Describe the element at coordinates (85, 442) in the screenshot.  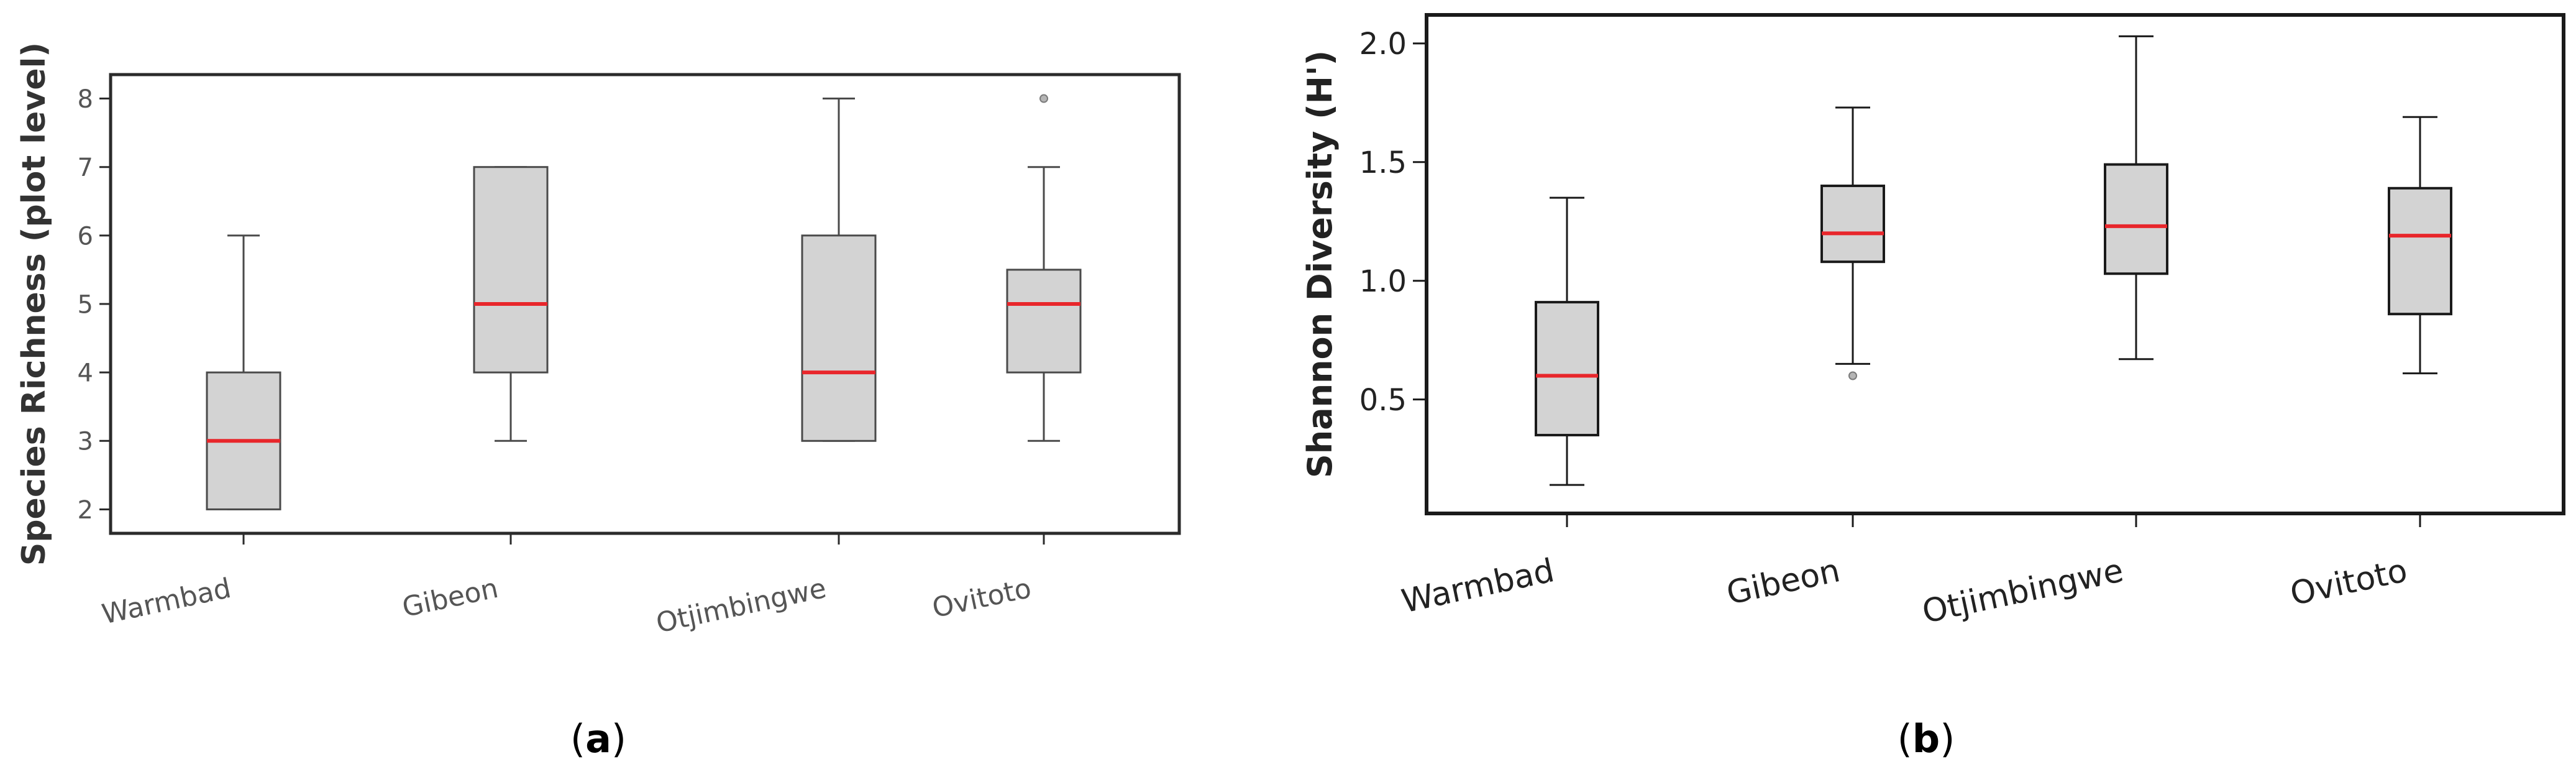
I see `panel-a-ytick-label: 3` at that location.